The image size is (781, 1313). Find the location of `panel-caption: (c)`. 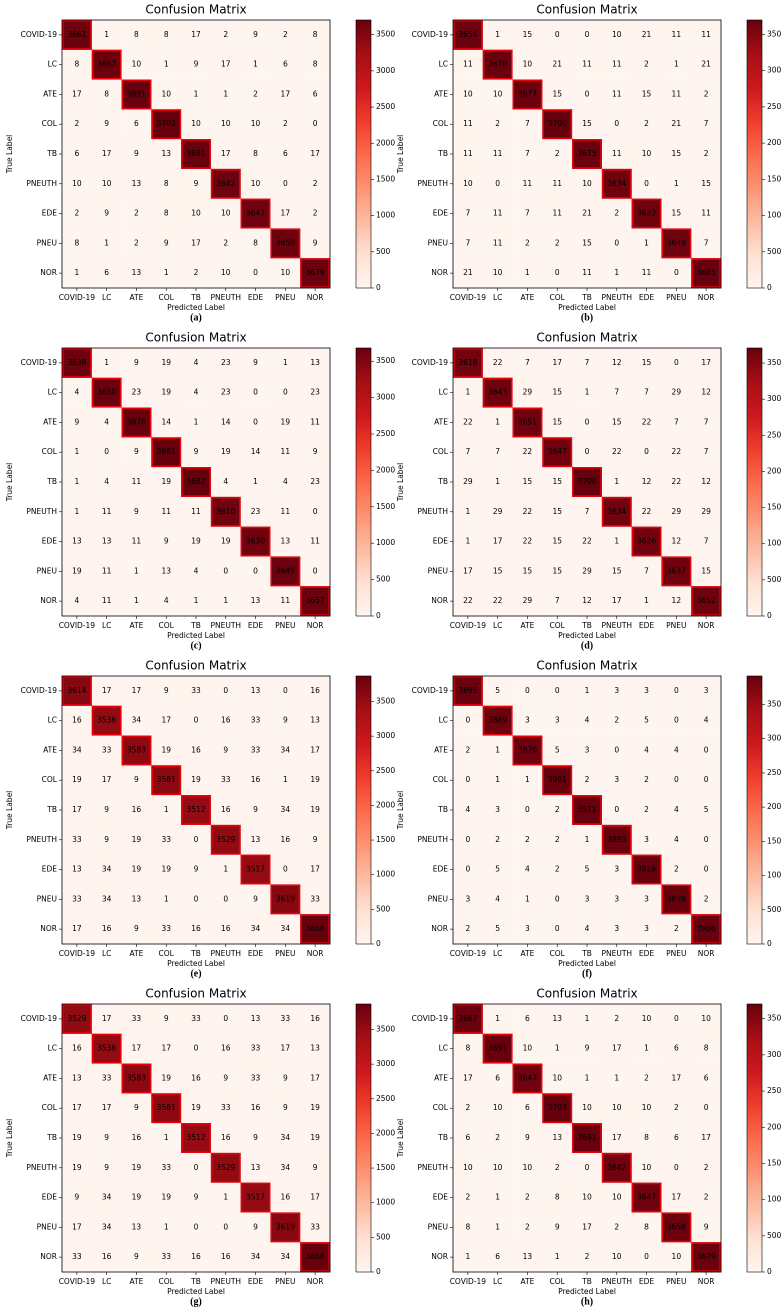

panel-caption: (c) is located at coordinates (195, 645).